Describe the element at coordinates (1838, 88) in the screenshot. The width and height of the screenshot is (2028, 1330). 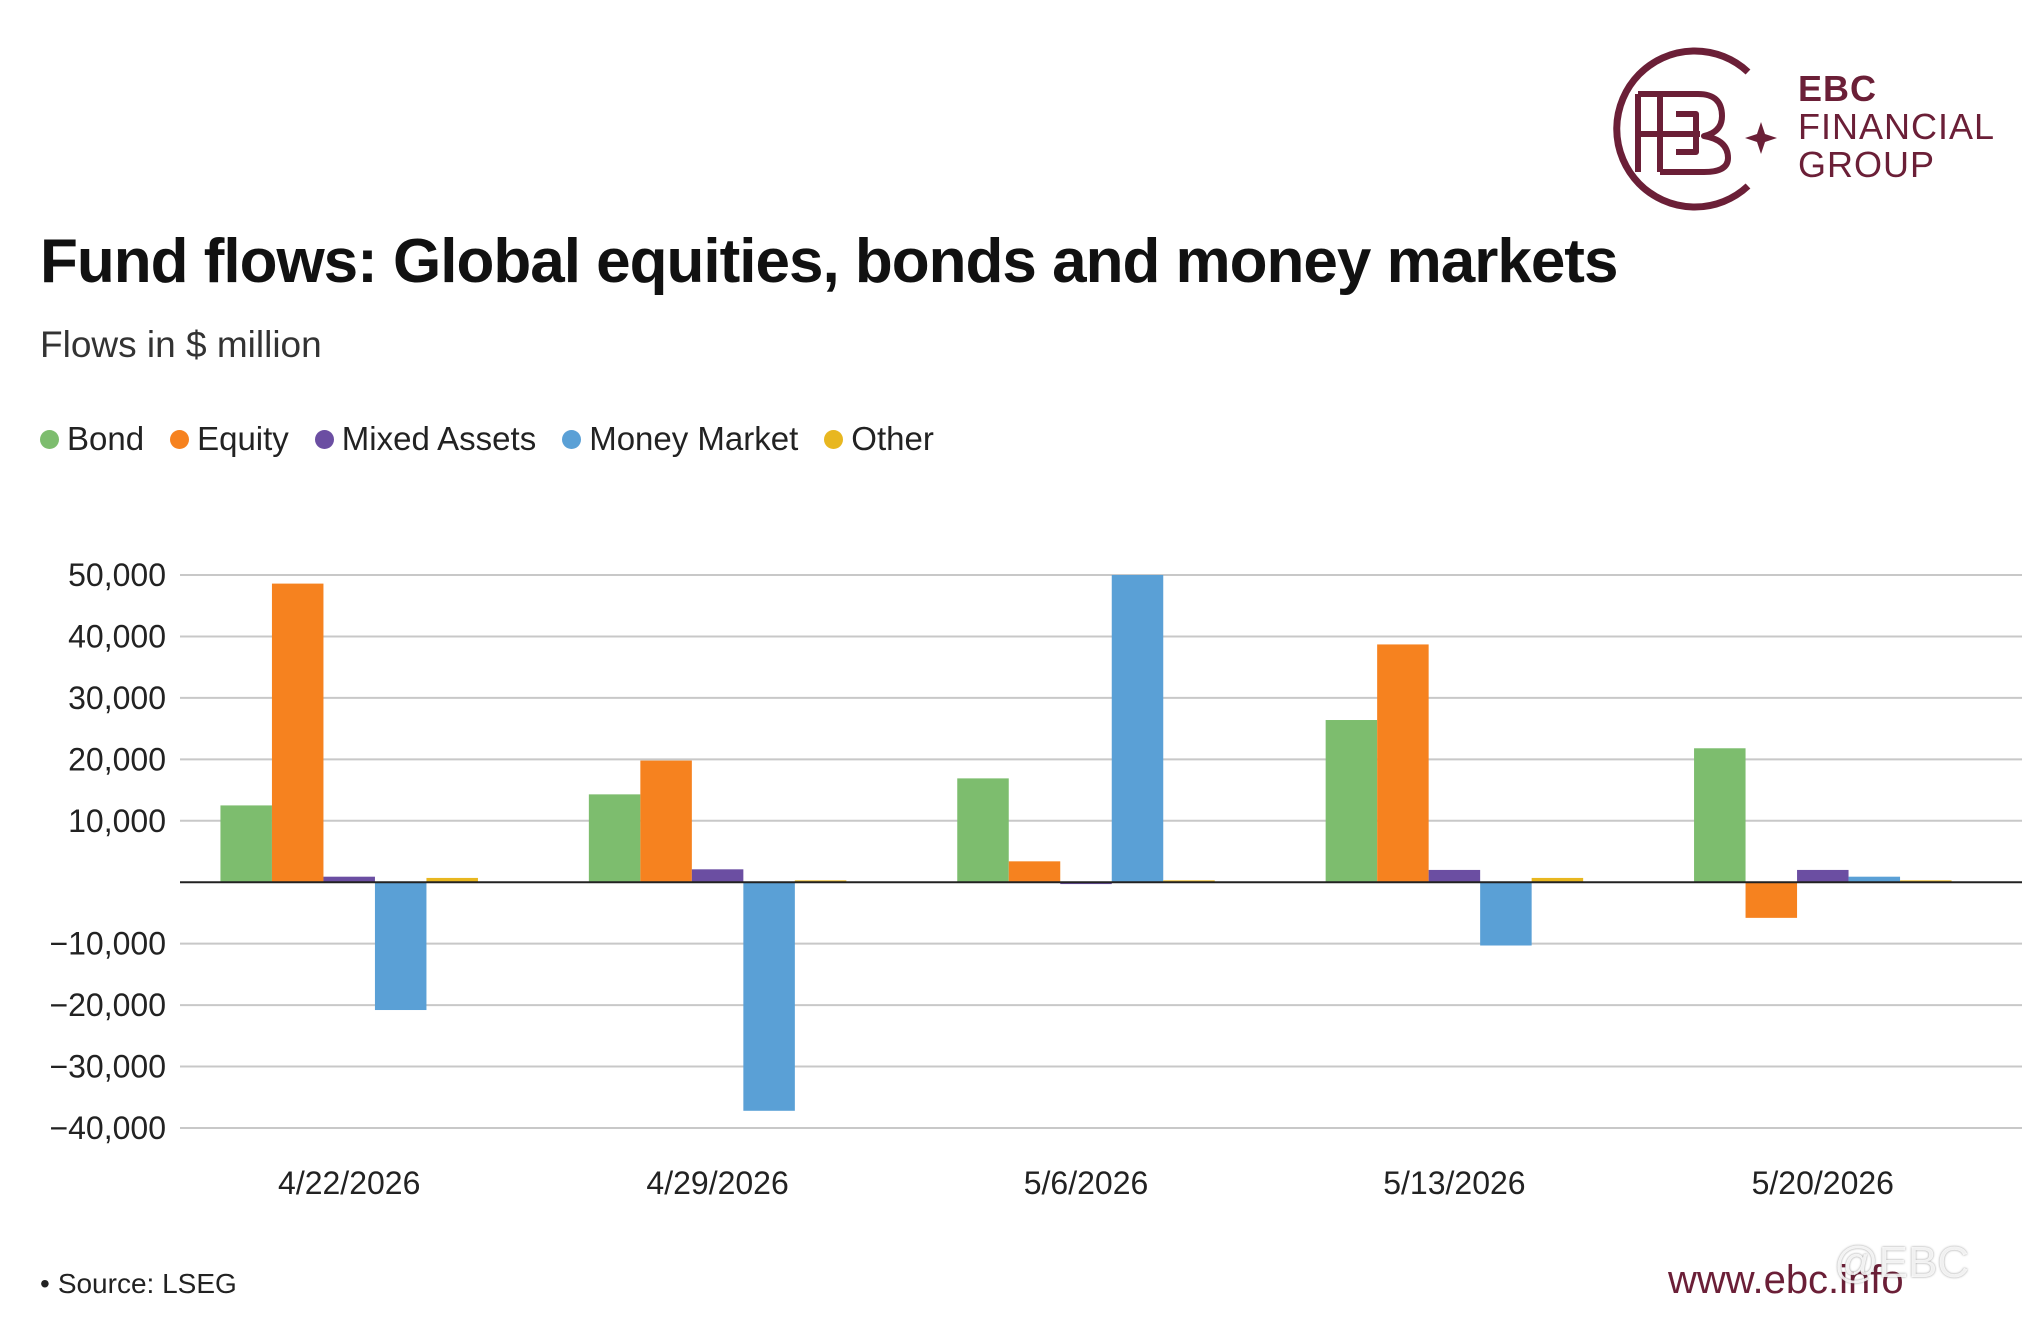
I see `brand-line-1: EBC` at that location.